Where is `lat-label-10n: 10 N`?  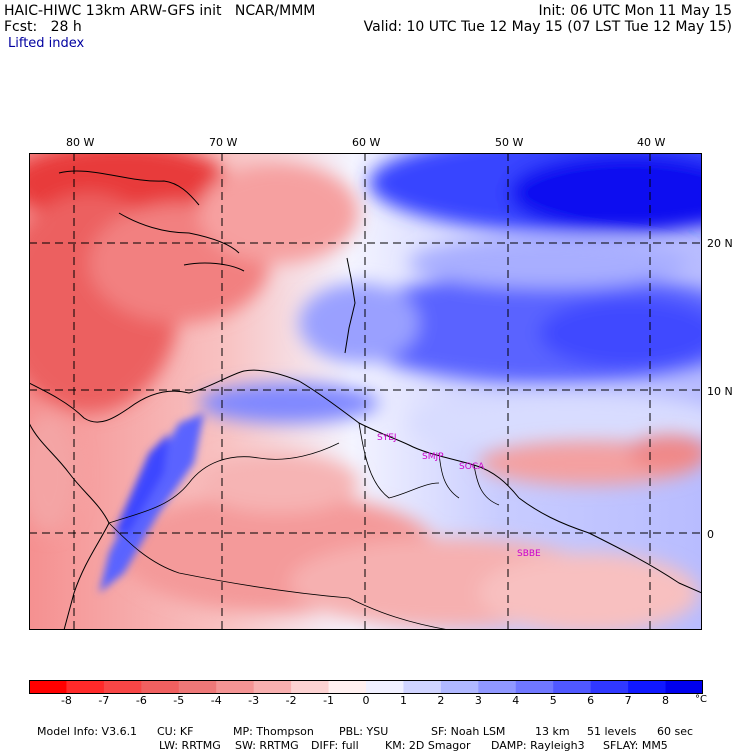
lat-label-10n: 10 N is located at coordinates (720, 391).